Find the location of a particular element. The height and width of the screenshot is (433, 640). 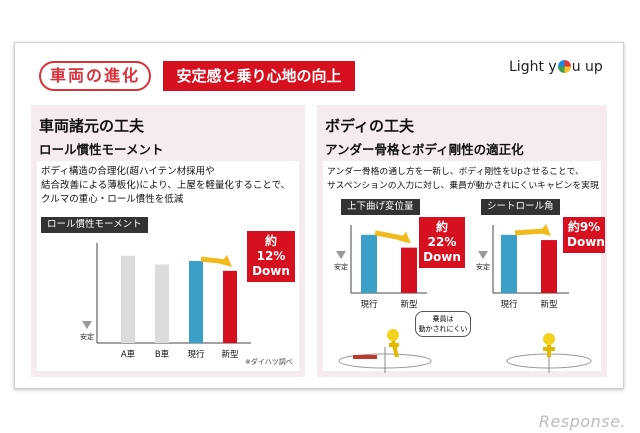

chart1-tag: 上下曲げ変位量 is located at coordinates (380, 207).